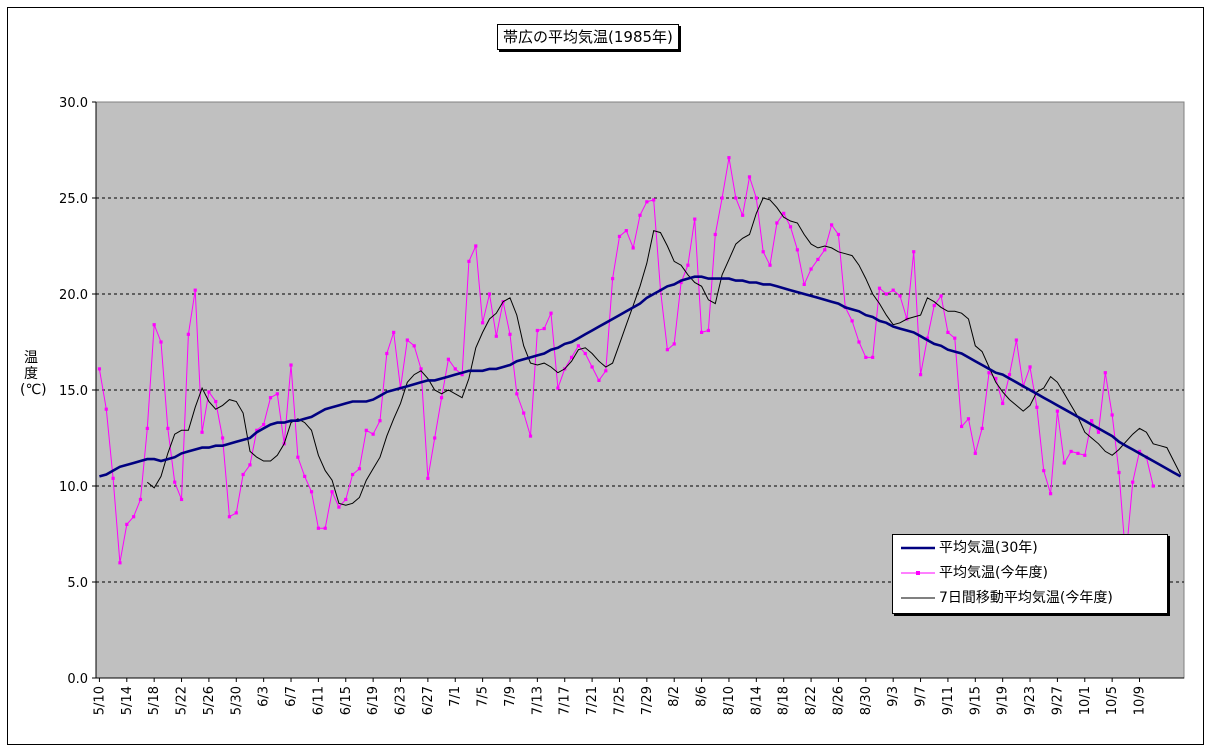  Describe the element at coordinates (893, 696) in the screenshot. I see `x-tick-label: 9/3` at that location.